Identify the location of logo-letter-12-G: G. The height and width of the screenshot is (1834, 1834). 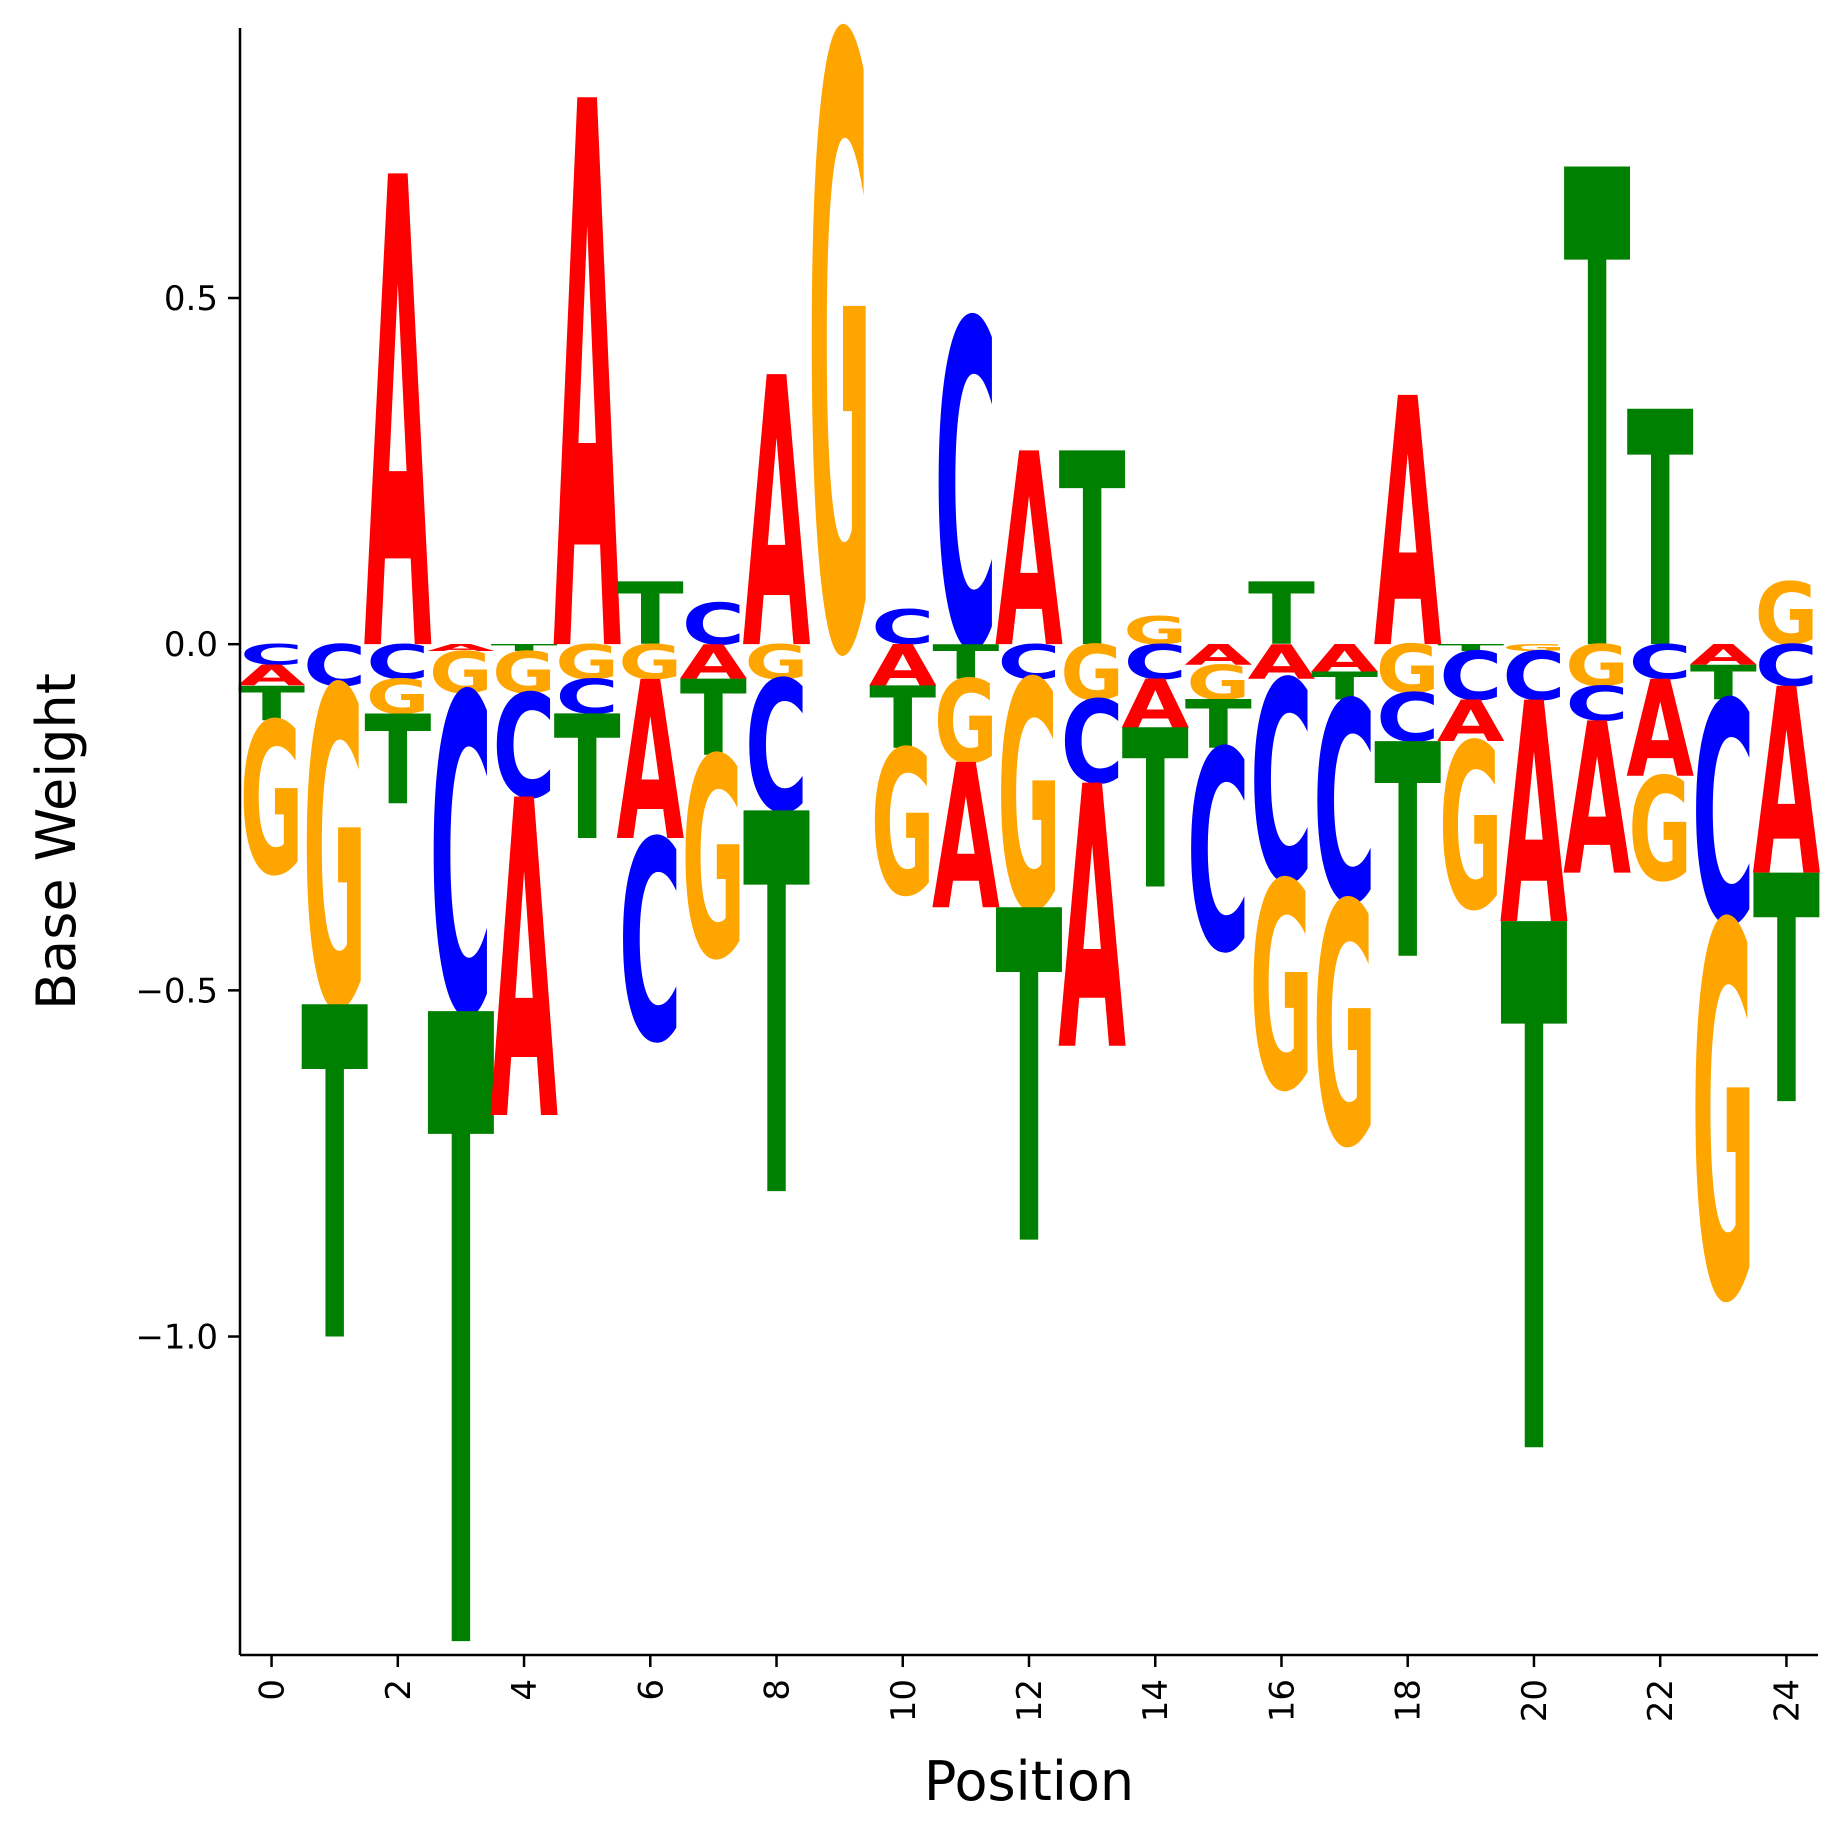
(1029, 798).